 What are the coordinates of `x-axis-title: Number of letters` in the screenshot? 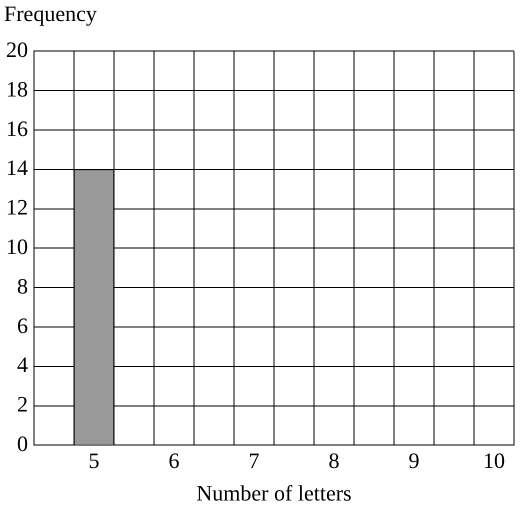 It's located at (274, 493).